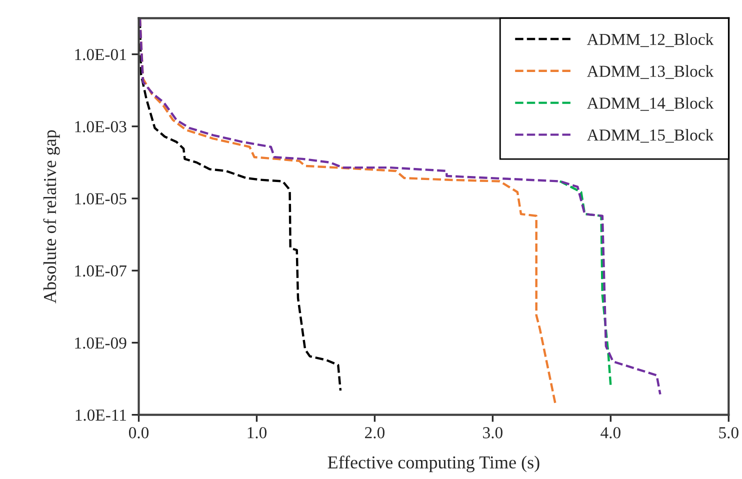  I want to click on x-tick-label: 5.0, so click(728, 432).